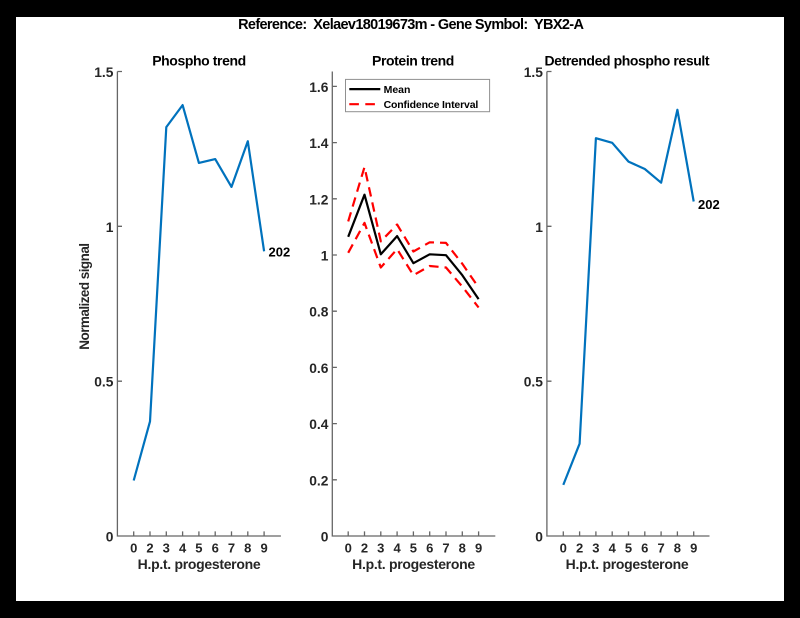 The image size is (800, 618). I want to click on svg-text: 0.2, so click(319, 480).